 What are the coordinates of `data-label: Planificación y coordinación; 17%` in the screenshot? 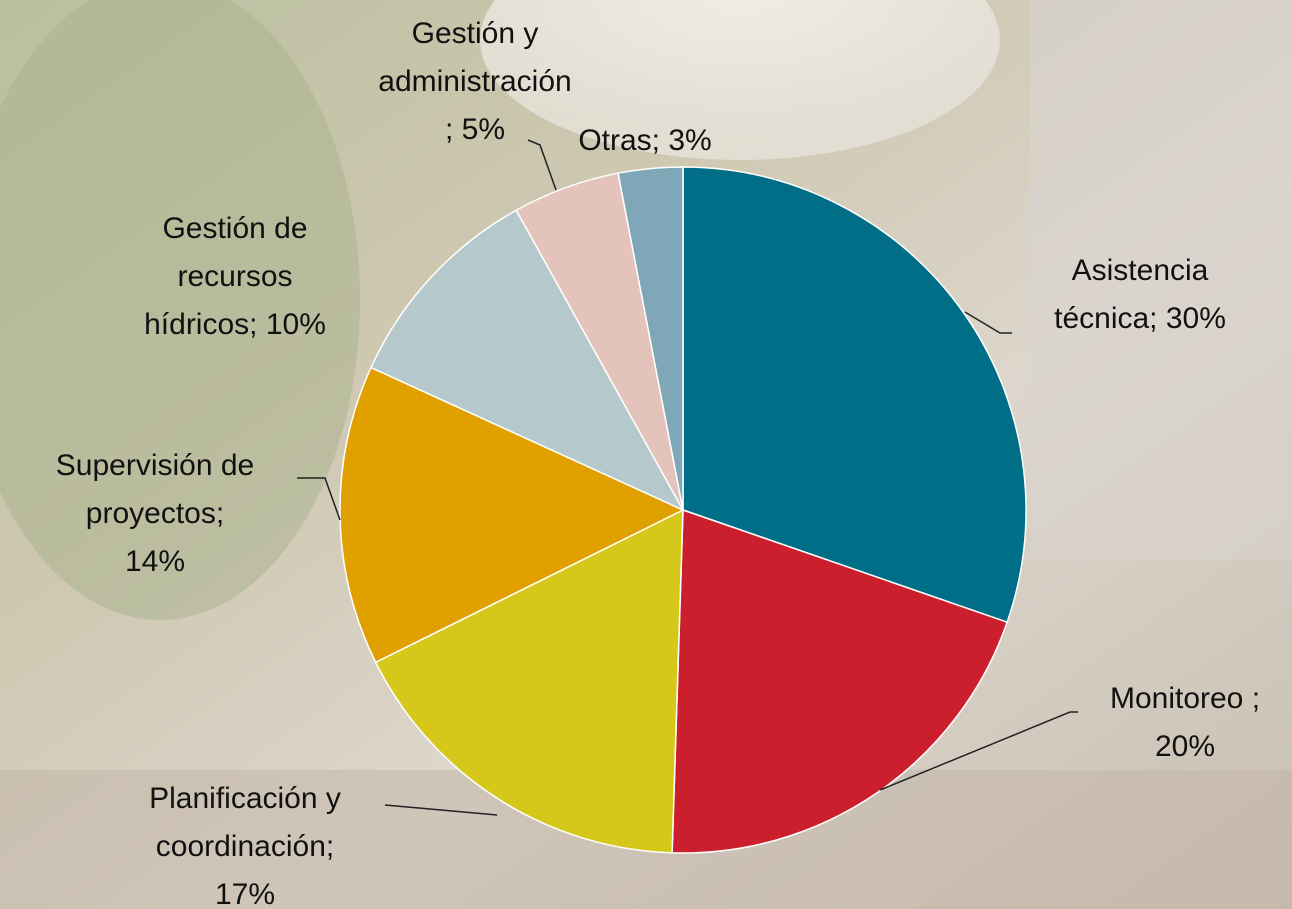 It's located at (245, 845).